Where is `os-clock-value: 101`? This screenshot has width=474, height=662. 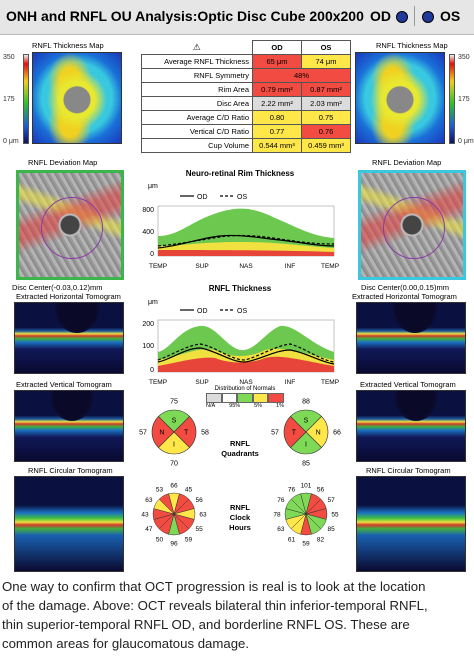
os-clock-value: 101 is located at coordinates (306, 486).